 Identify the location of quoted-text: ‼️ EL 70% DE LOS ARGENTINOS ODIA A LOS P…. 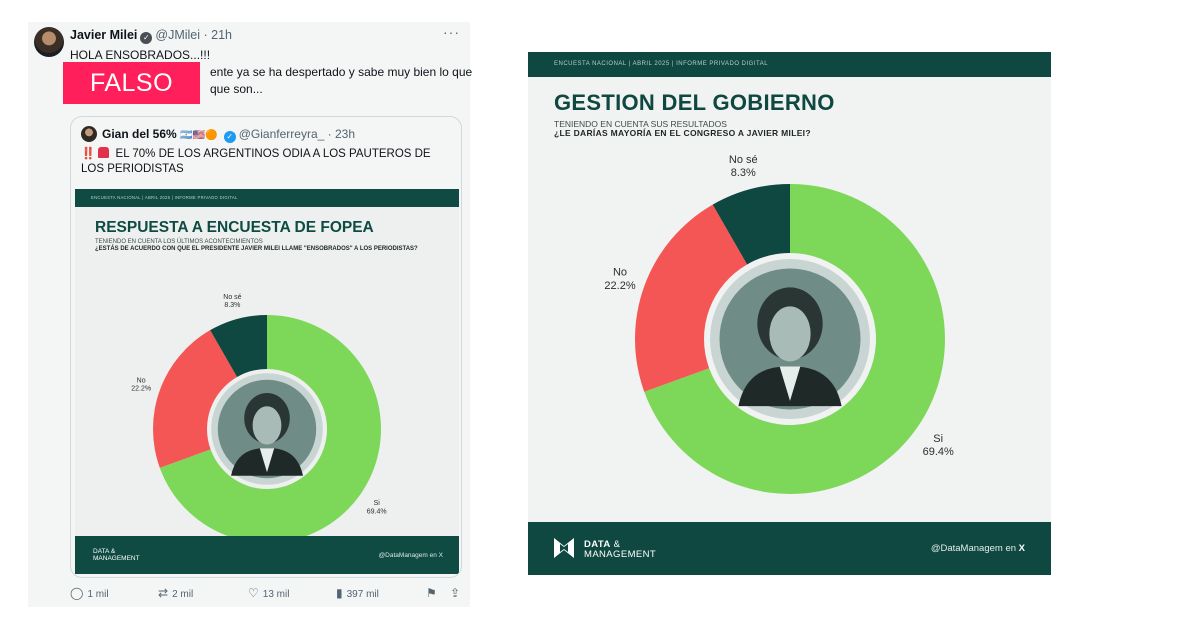
(268, 162).